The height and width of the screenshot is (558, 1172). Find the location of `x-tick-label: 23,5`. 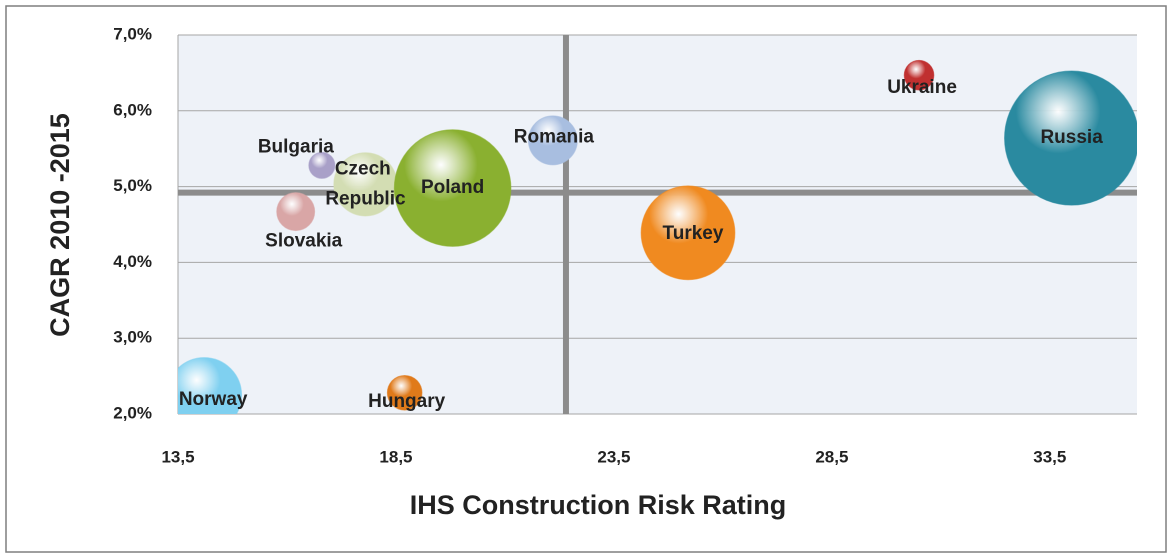

x-tick-label: 23,5 is located at coordinates (613, 456).